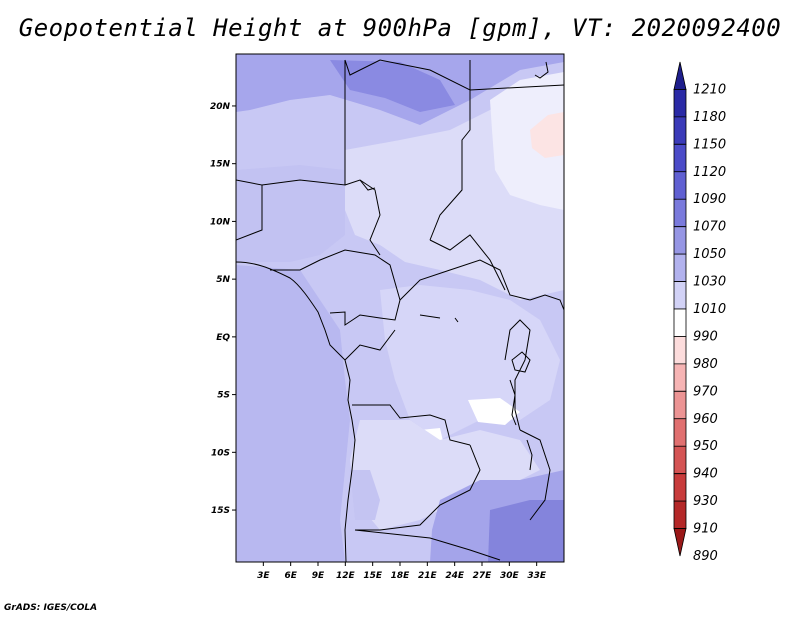  Describe the element at coordinates (467, 262) in the screenshot. I see `border-sudan-car` at that location.